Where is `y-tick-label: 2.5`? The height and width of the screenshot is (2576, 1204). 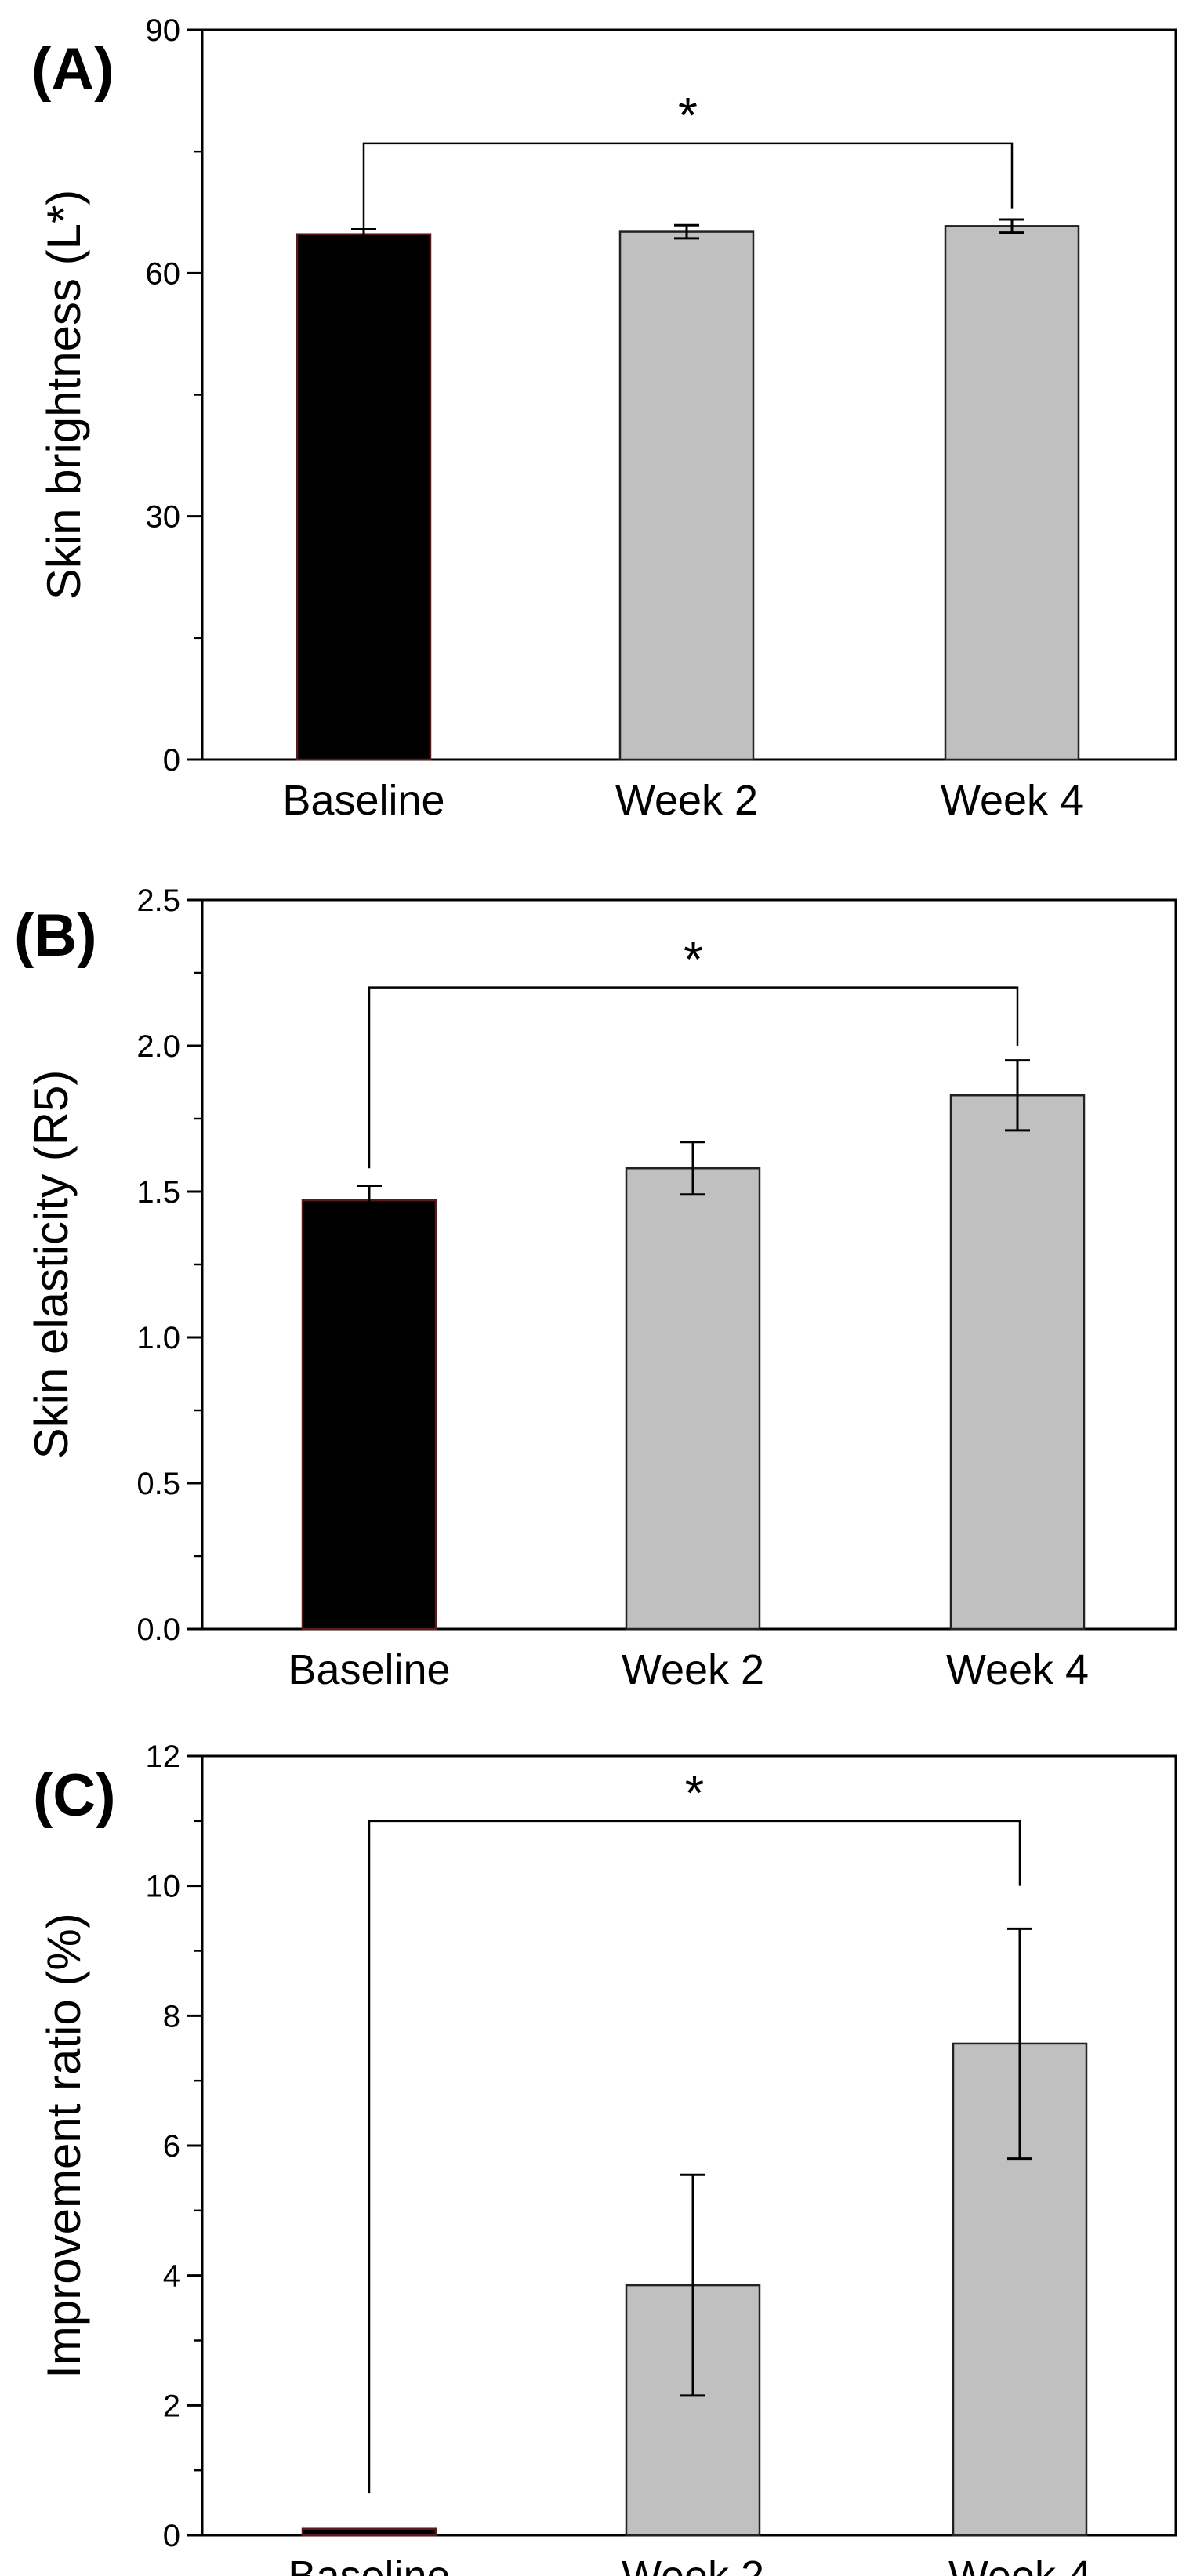
y-tick-label: 2.5 is located at coordinates (158, 901).